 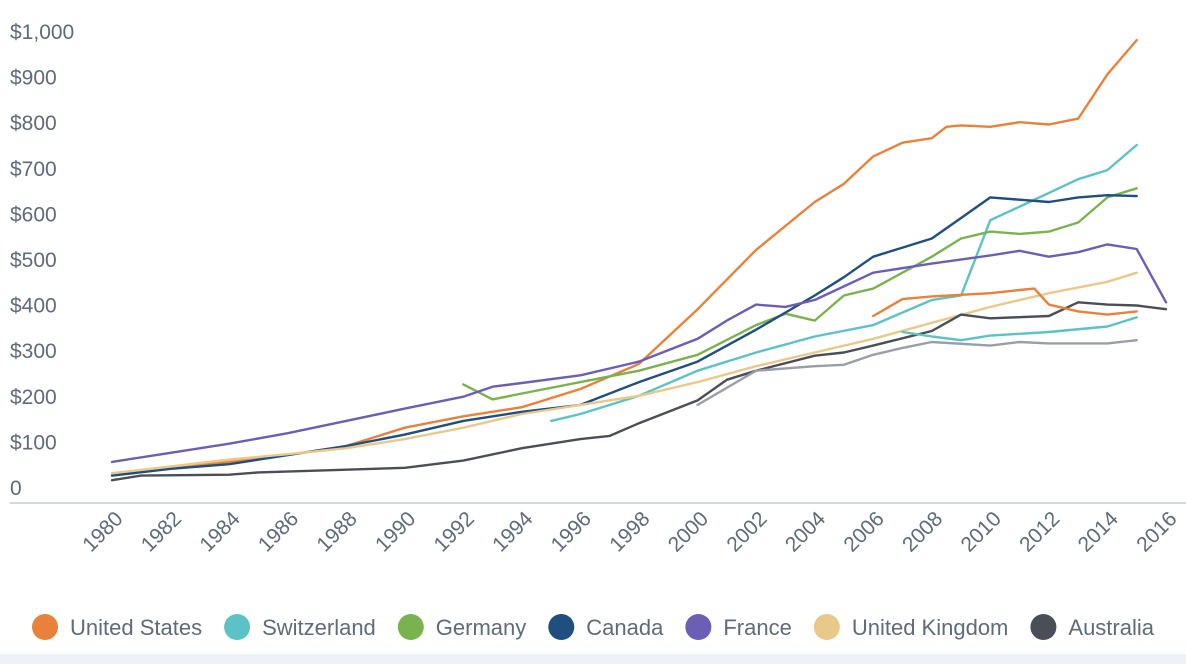 What do you see at coordinates (688, 531) in the screenshot?
I see `x-tick-label: 2000` at bounding box center [688, 531].